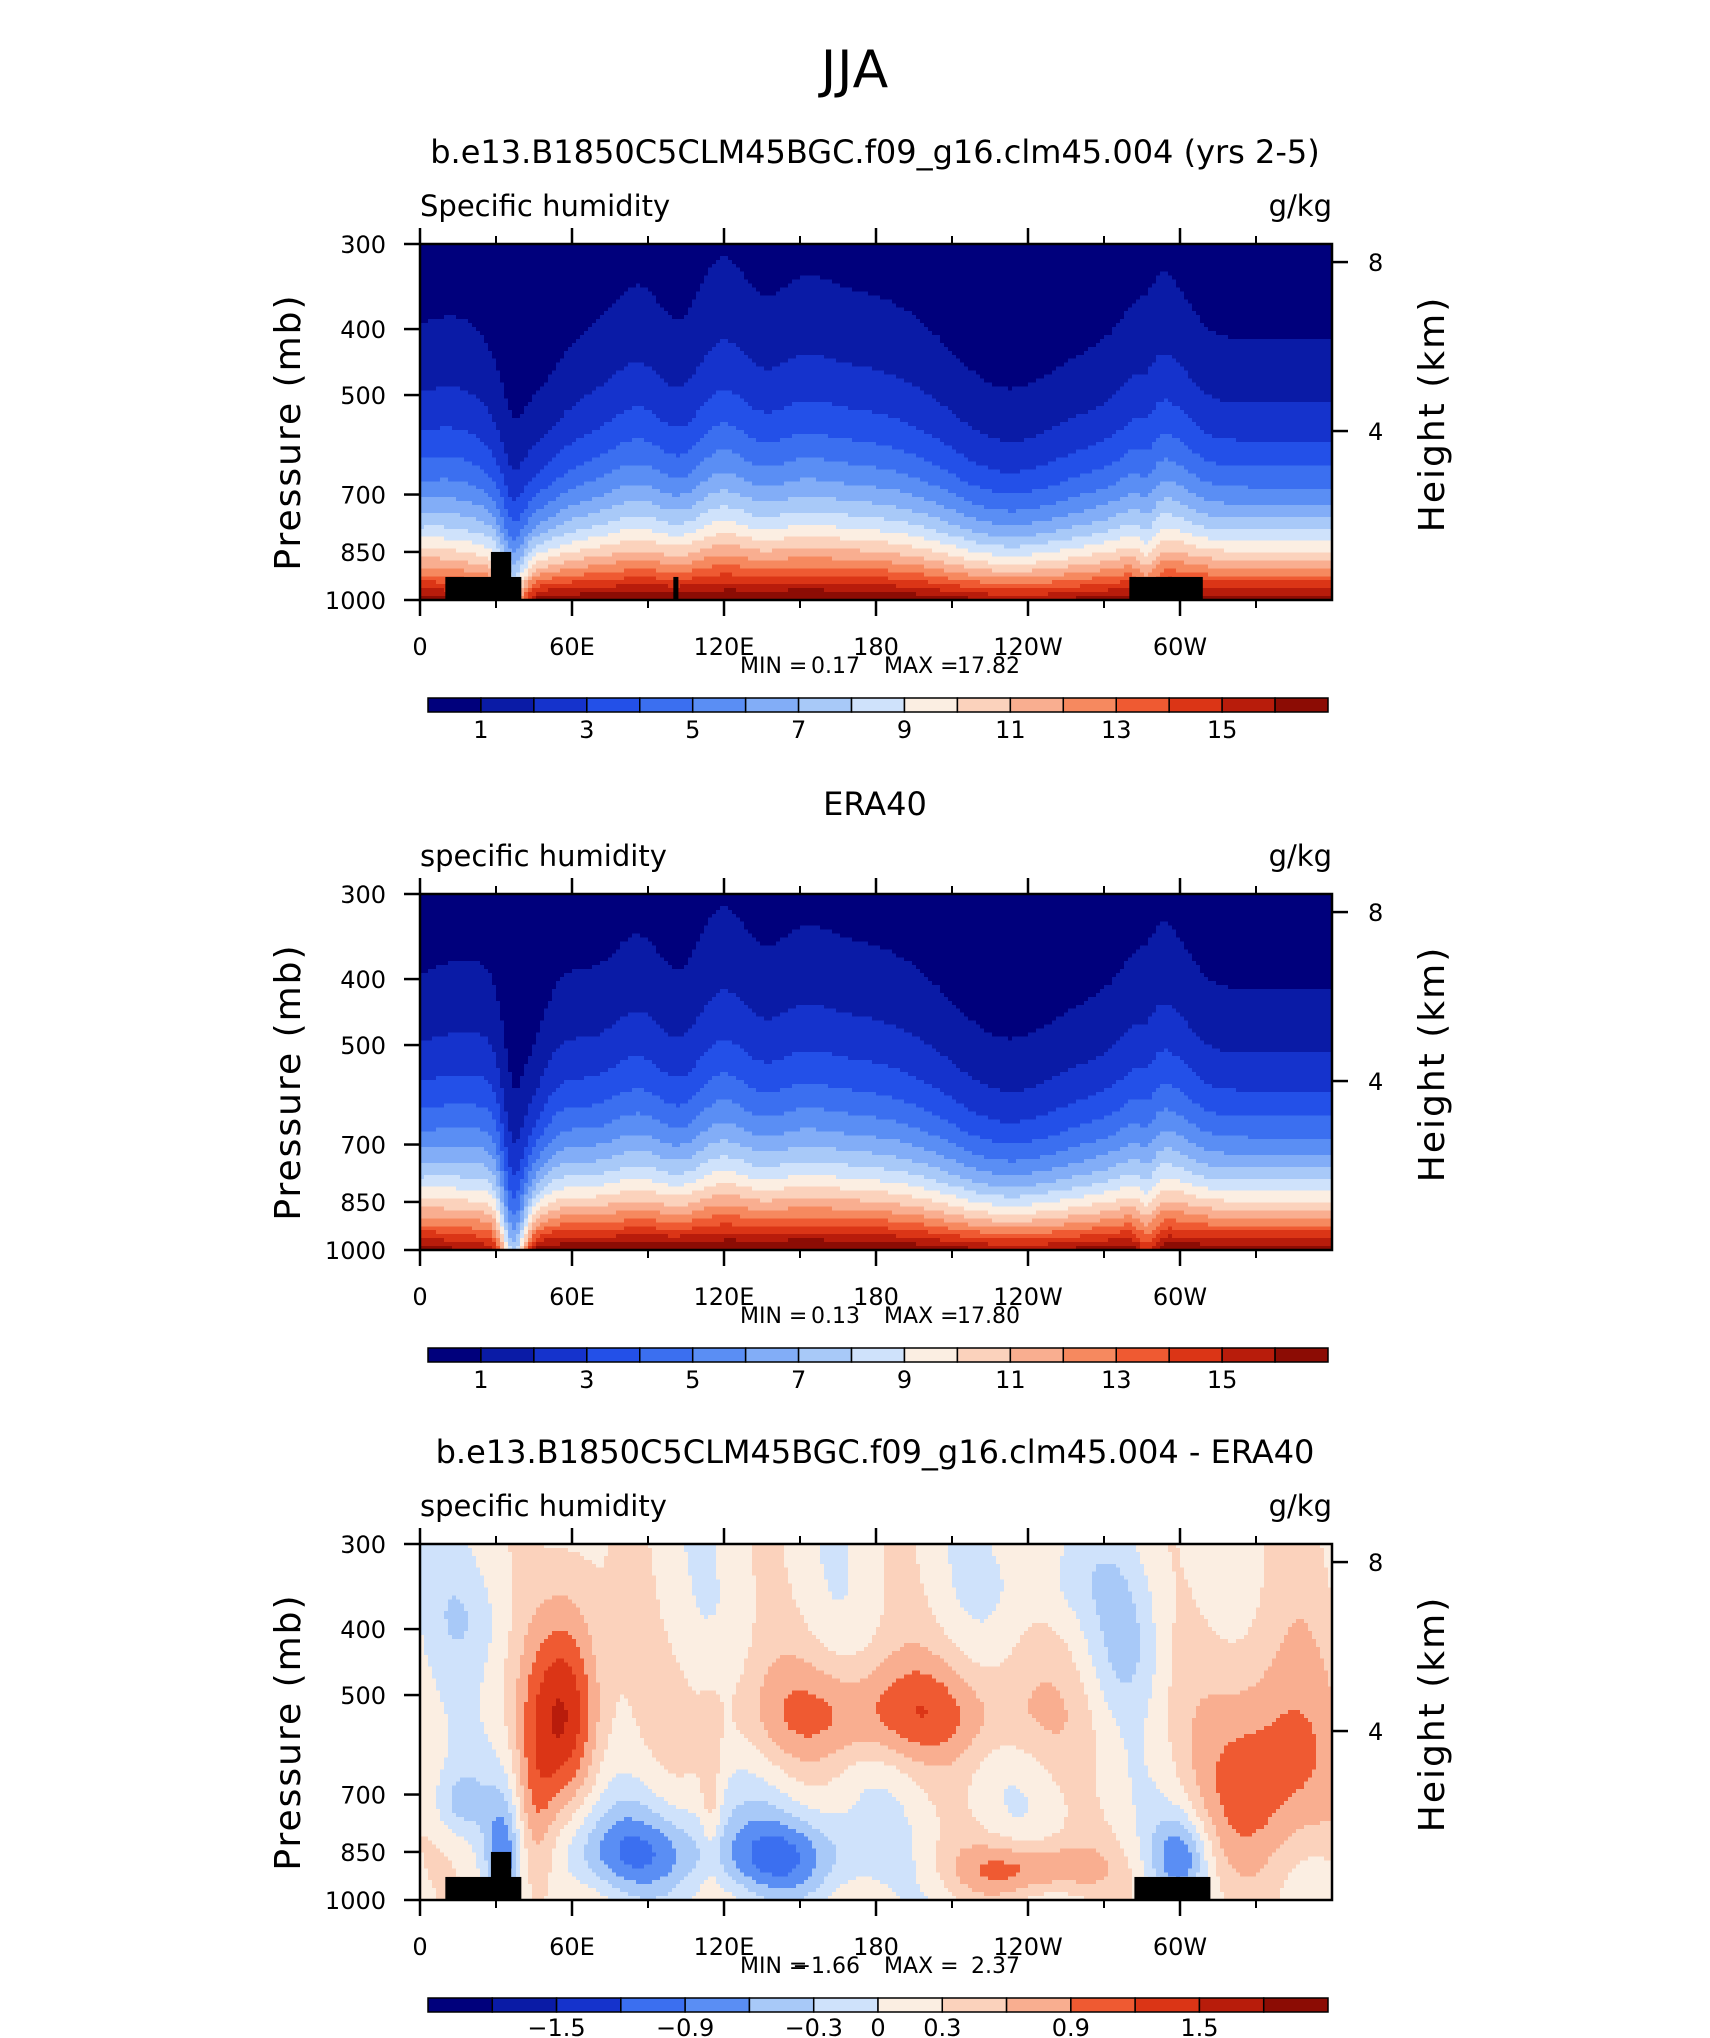 The height and width of the screenshot is (2038, 1710). I want to click on x-tick-label: 180, so click(876, 1297).